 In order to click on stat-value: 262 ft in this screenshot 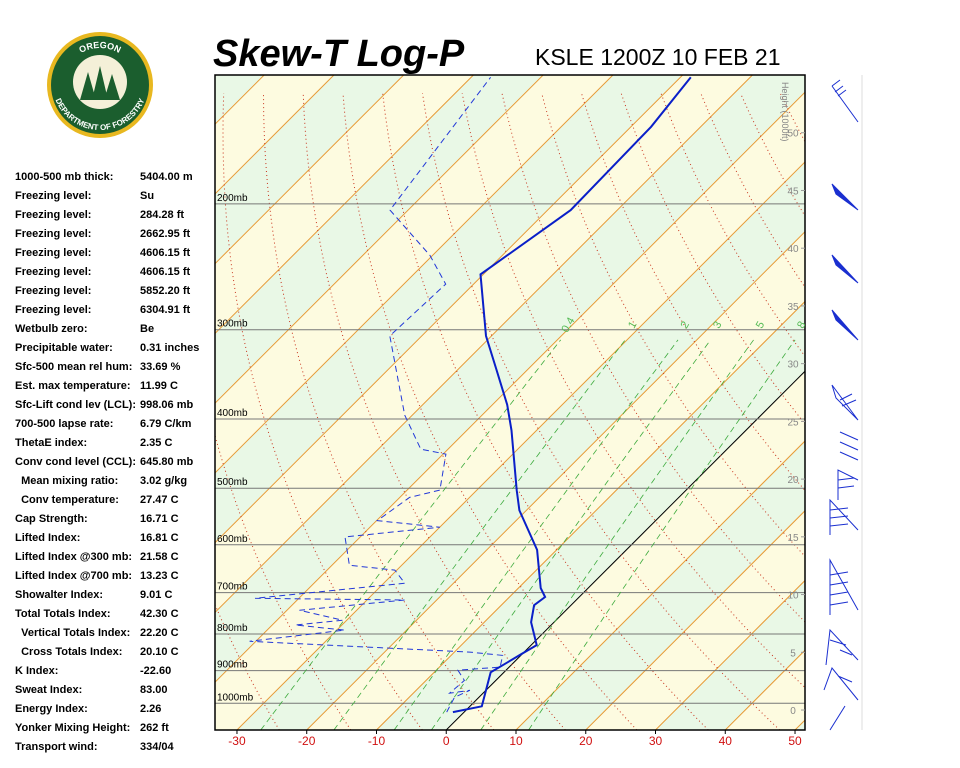, I will do `click(154, 728)`.